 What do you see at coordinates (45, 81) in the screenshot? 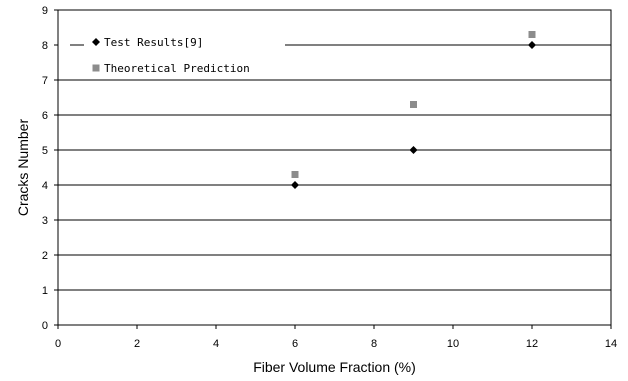
I see `y-tick-label: 7` at bounding box center [45, 81].